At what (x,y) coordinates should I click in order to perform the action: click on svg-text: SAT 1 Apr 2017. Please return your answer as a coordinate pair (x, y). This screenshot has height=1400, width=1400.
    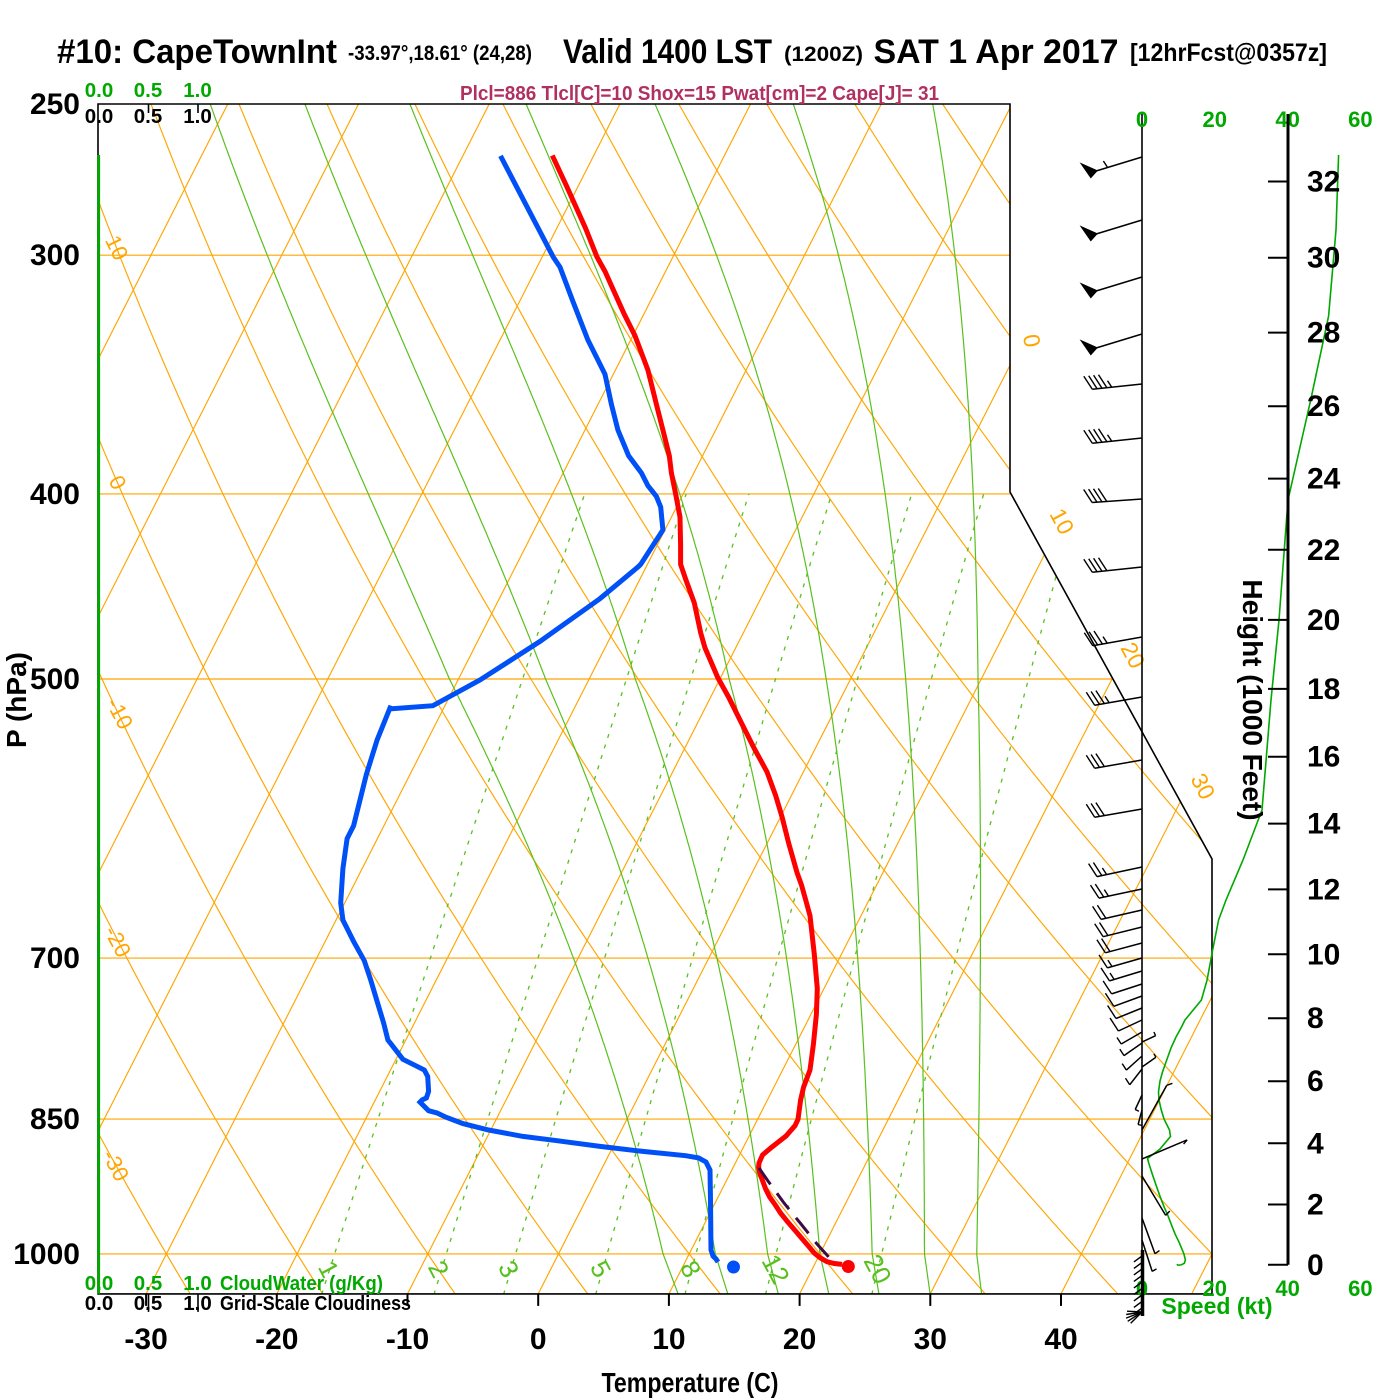
    Looking at the image, I should click on (996, 52).